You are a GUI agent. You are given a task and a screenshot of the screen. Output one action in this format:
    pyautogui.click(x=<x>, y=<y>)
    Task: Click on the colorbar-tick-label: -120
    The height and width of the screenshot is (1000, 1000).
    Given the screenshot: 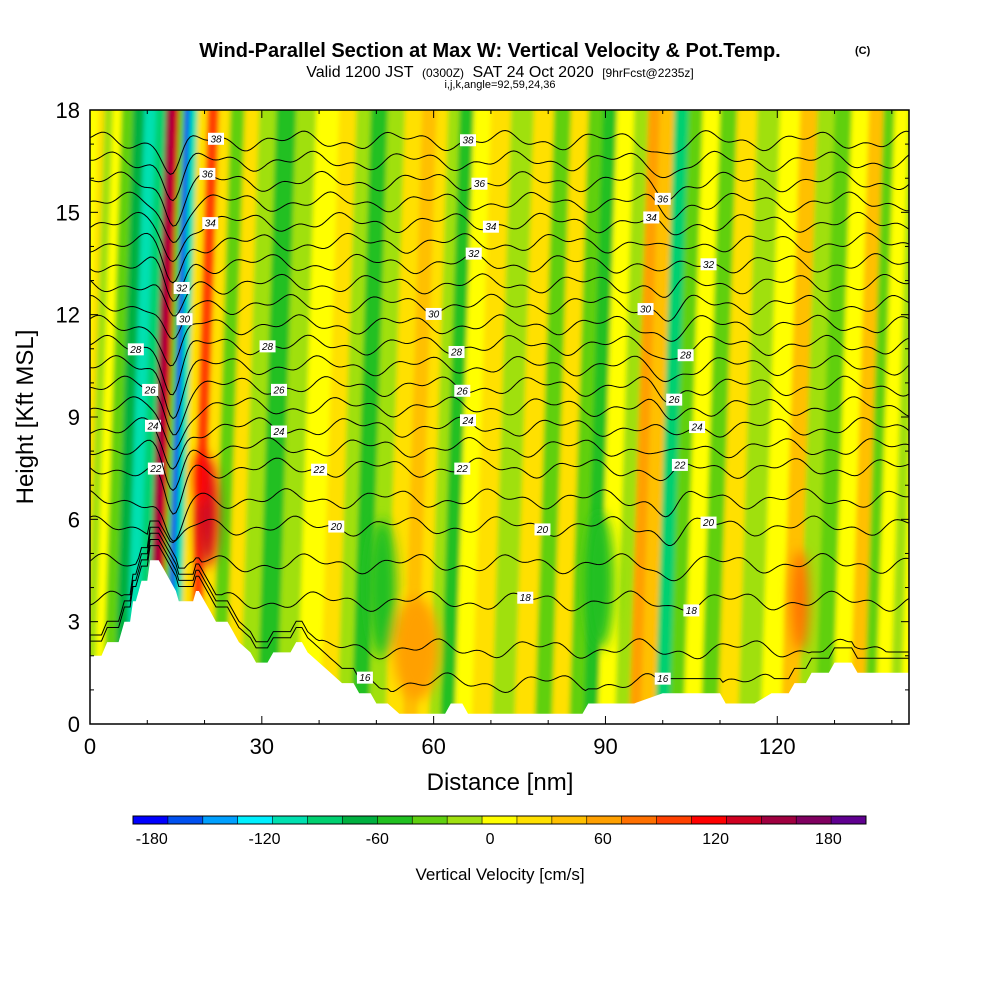 What is the action you would take?
    pyautogui.click(x=265, y=839)
    